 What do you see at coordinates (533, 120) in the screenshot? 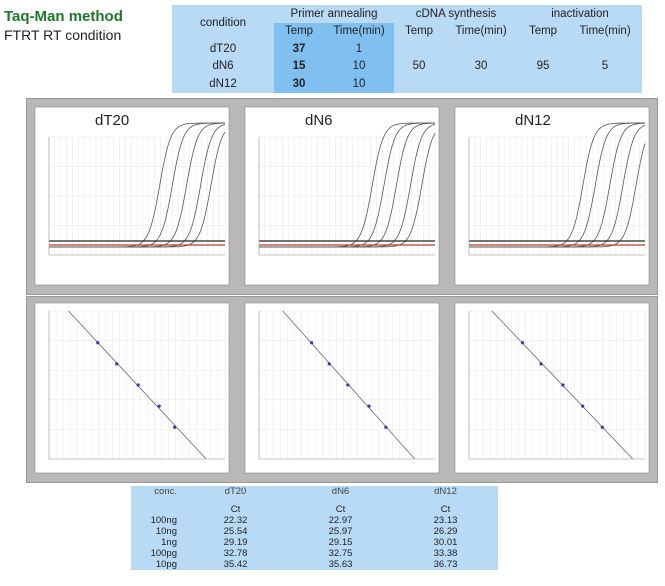
I see `plot-title: dN12` at bounding box center [533, 120].